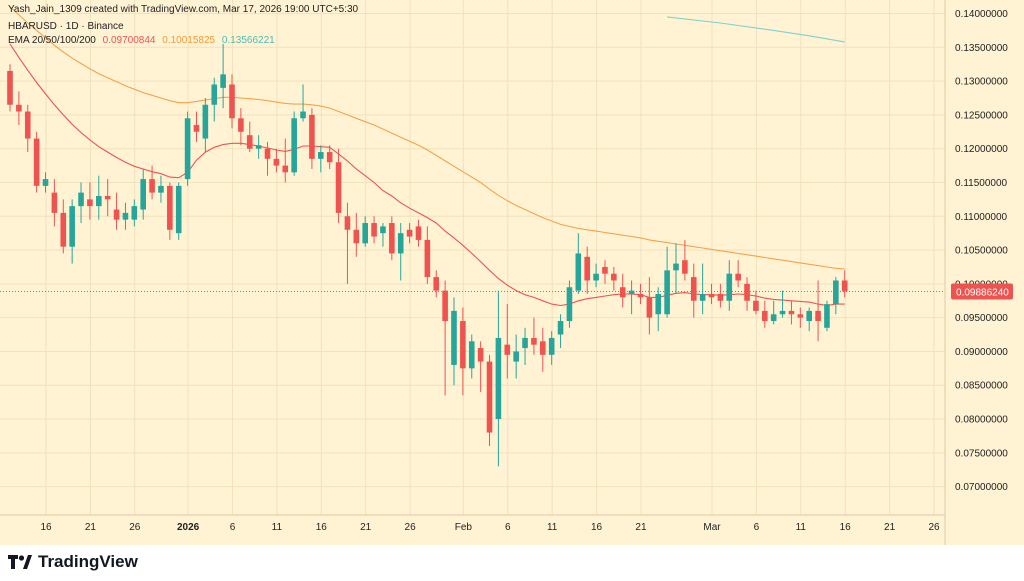 Image resolution: width=1024 pixels, height=581 pixels. Describe the element at coordinates (88, 561) in the screenshot. I see `tradingview-brand: TradingView` at that location.